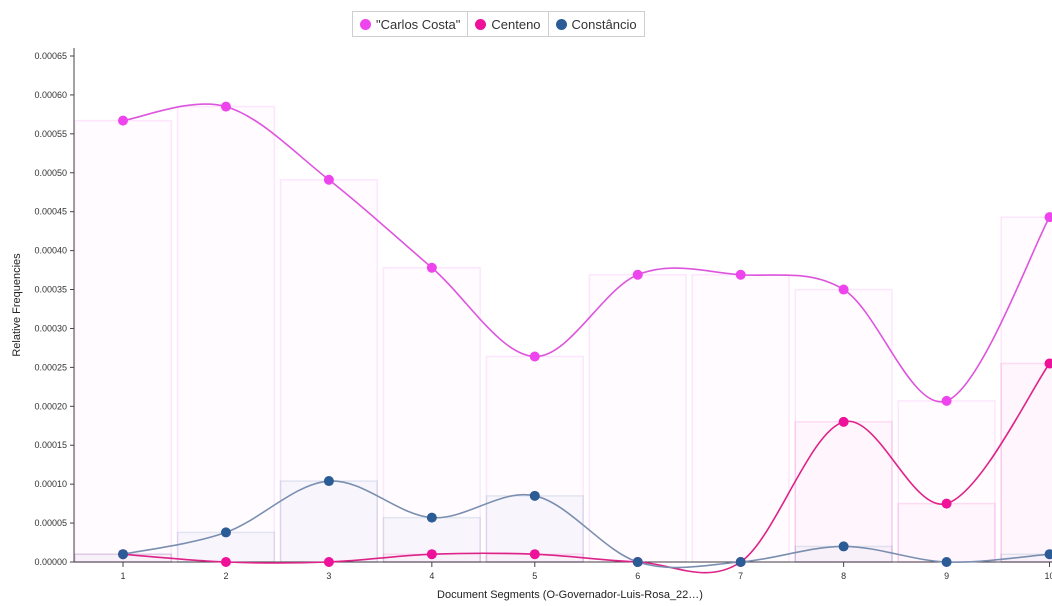 Image resolution: width=1052 pixels, height=606 pixels. What do you see at coordinates (50, 484) in the screenshot?
I see `y-tick-label: 0.00010` at bounding box center [50, 484].